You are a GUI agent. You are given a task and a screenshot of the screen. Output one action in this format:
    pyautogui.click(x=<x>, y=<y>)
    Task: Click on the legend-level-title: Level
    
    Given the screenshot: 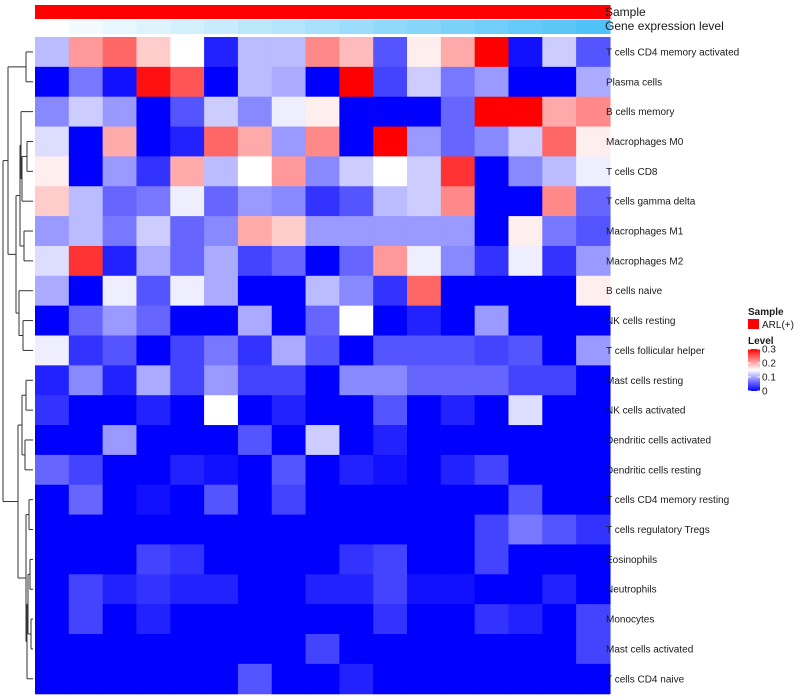 What is the action you would take?
    pyautogui.click(x=761, y=341)
    